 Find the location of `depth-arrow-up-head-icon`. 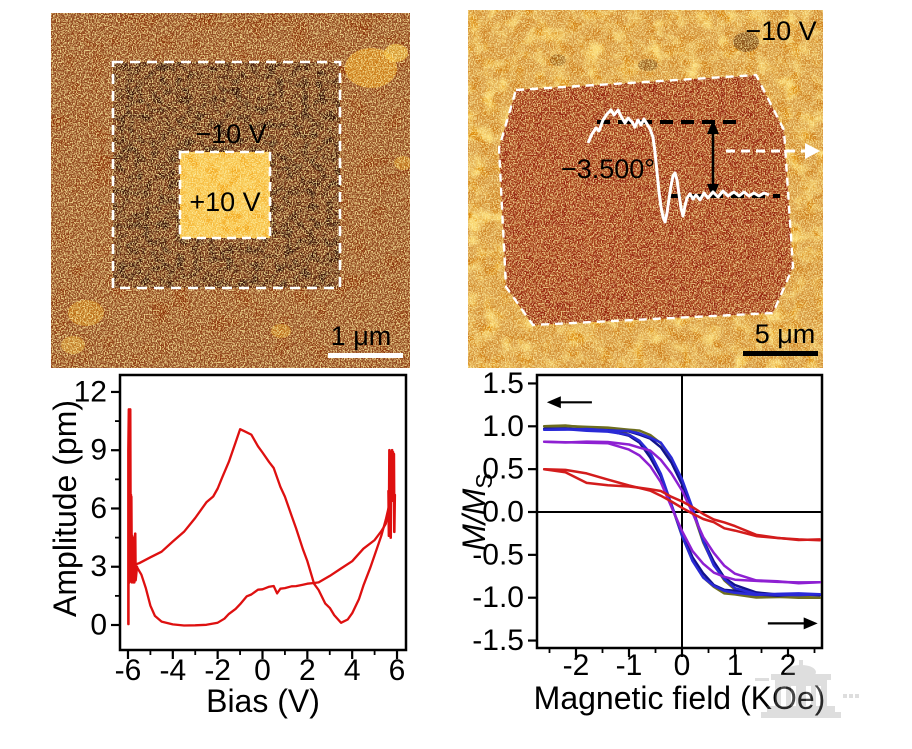

depth-arrow-up-head-icon is located at coordinates (713, 127).